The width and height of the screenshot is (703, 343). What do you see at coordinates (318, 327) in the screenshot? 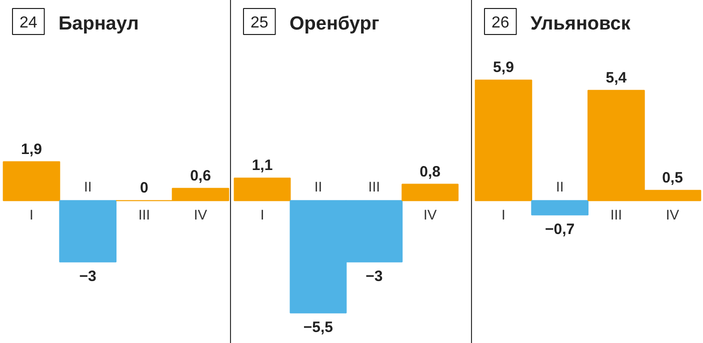
I see `data-label: −5,5` at bounding box center [318, 327].